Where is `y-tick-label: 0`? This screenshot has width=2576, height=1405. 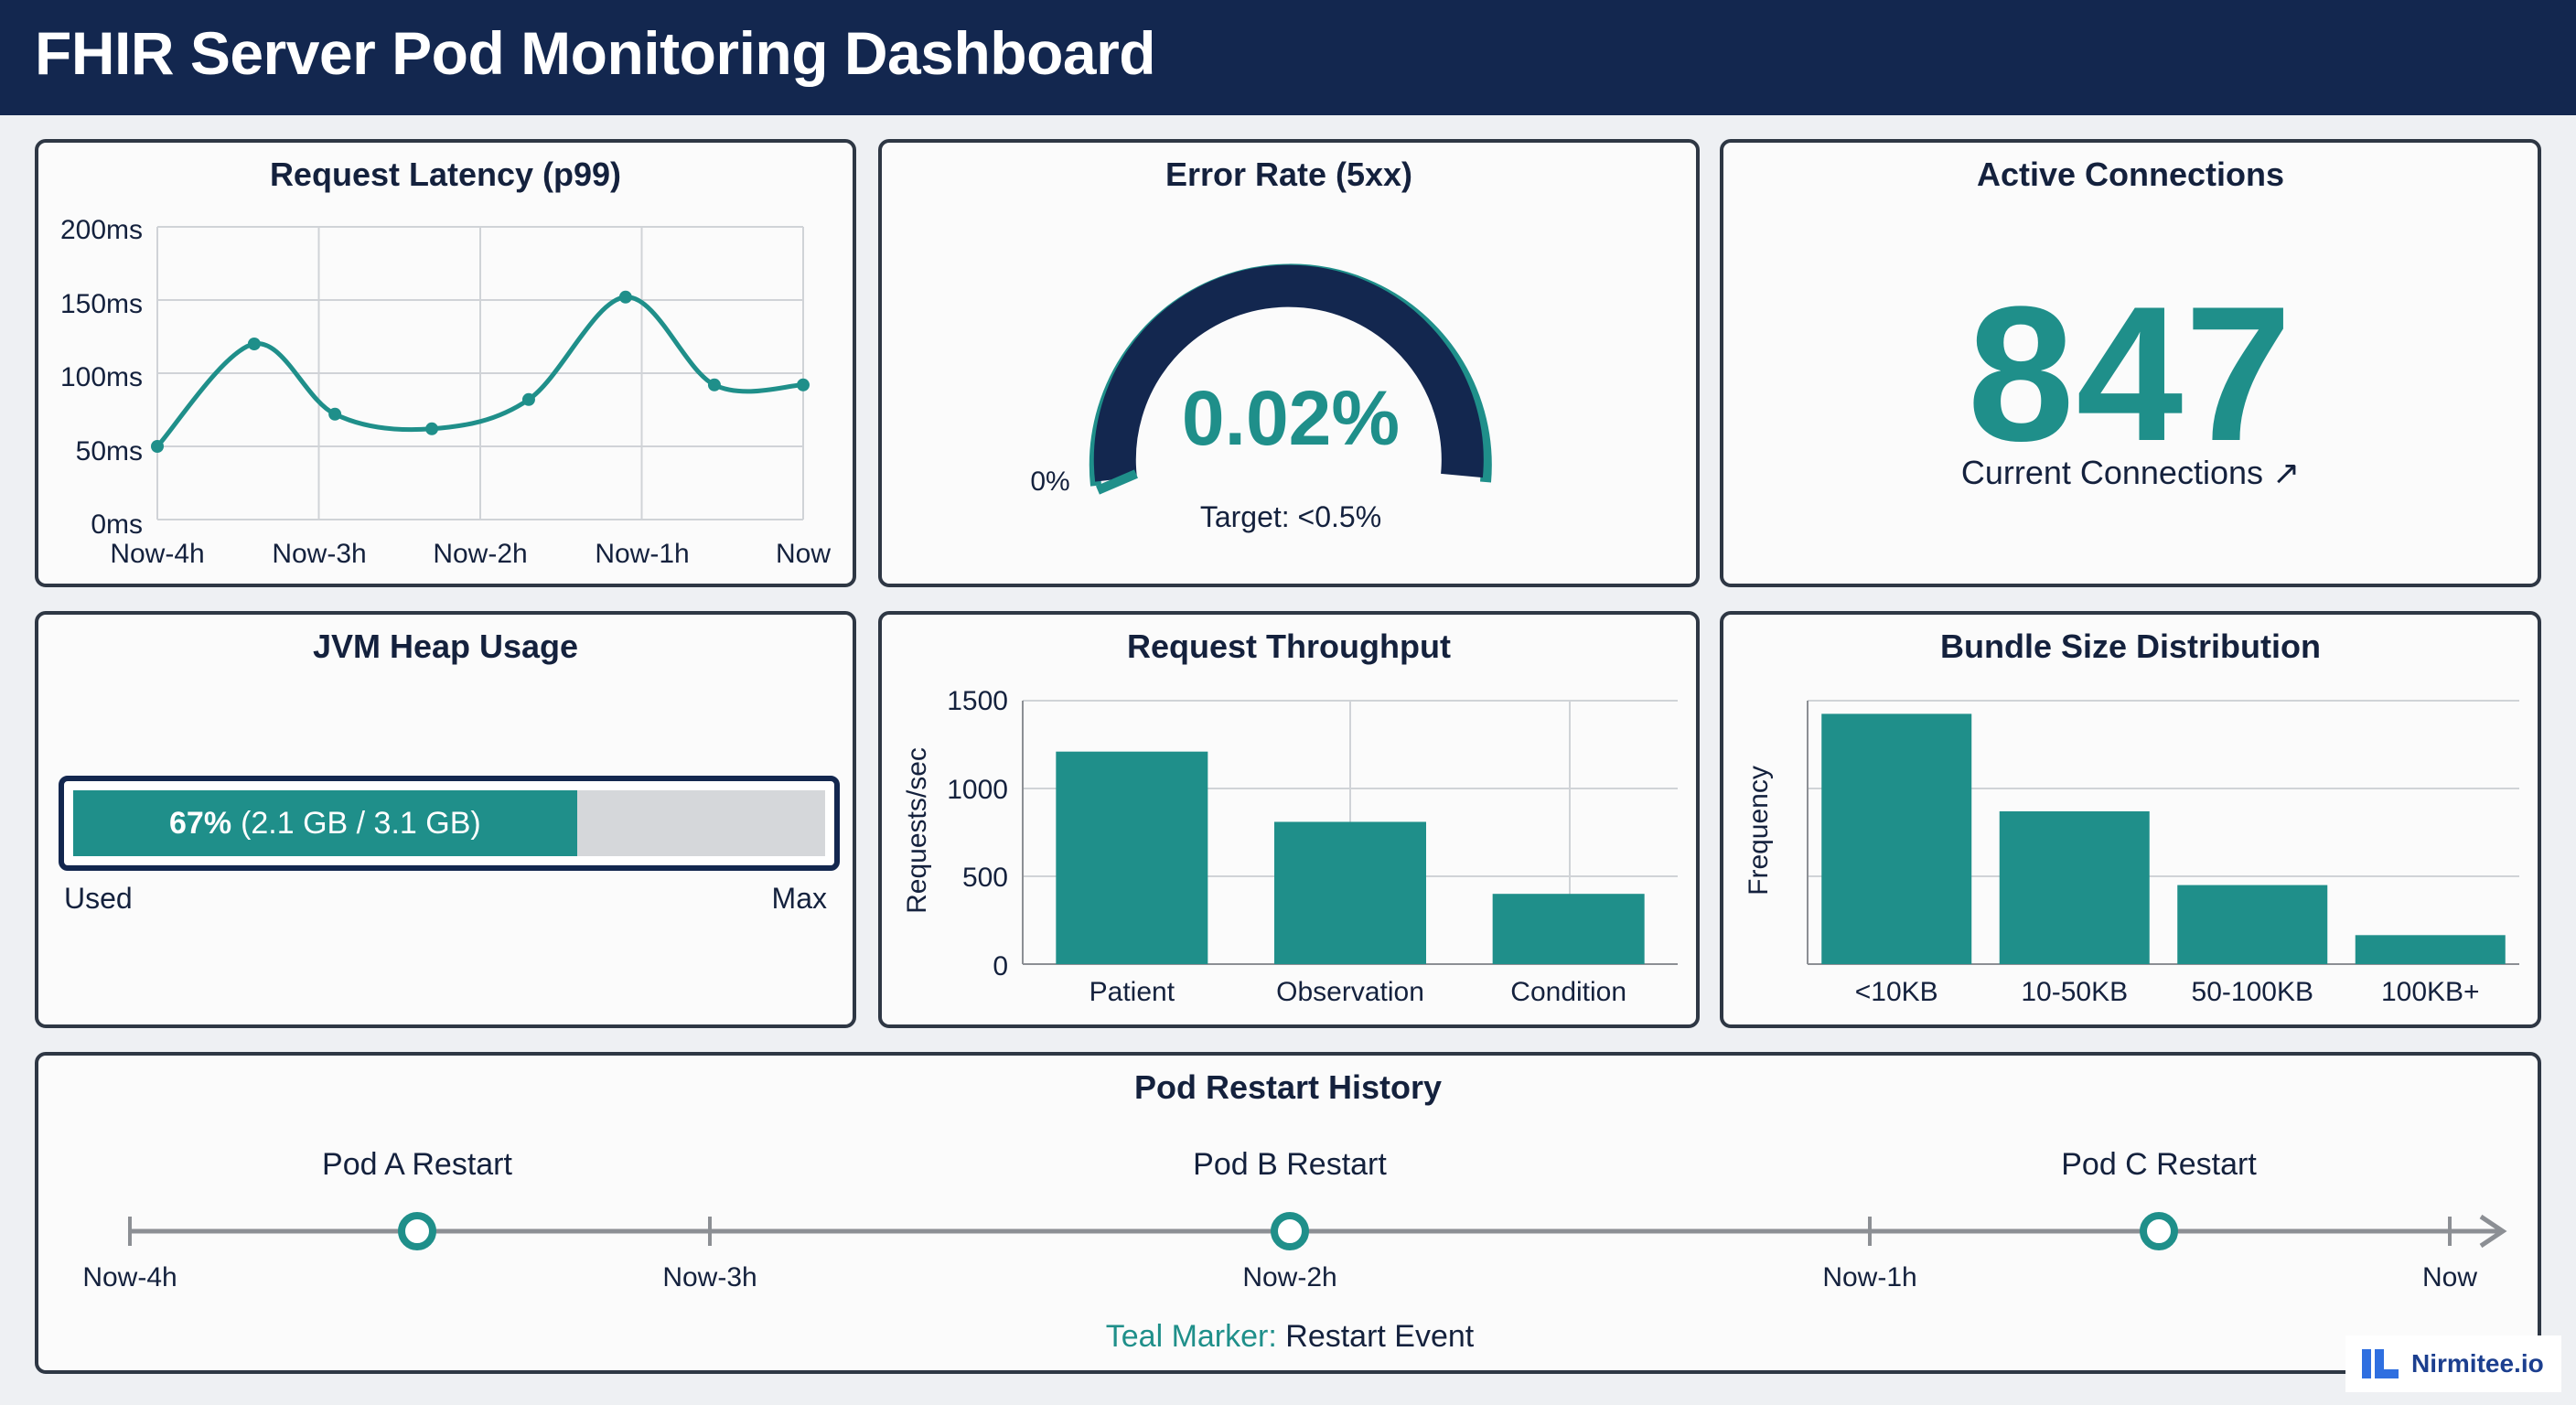
y-tick-label: 0 is located at coordinates (1001, 966).